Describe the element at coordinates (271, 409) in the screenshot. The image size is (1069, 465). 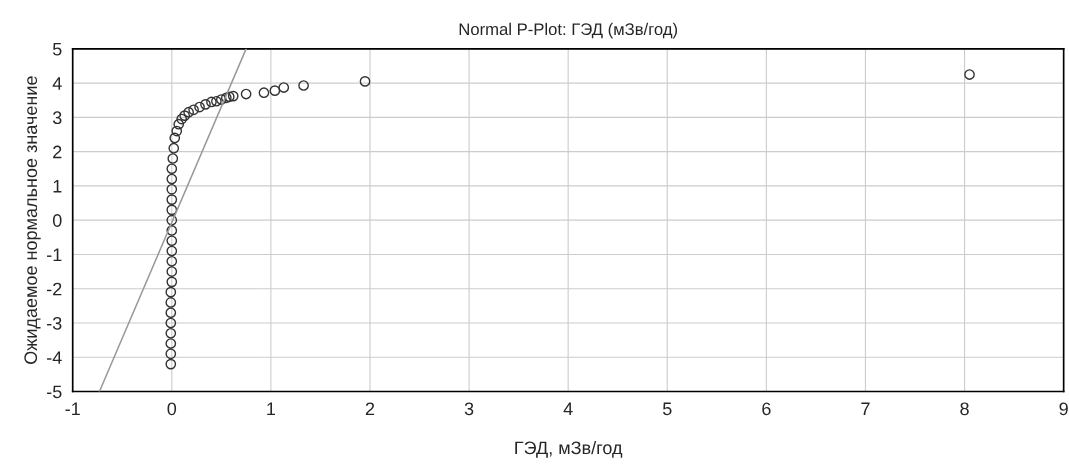
I see `x-tick-label: 1` at that location.